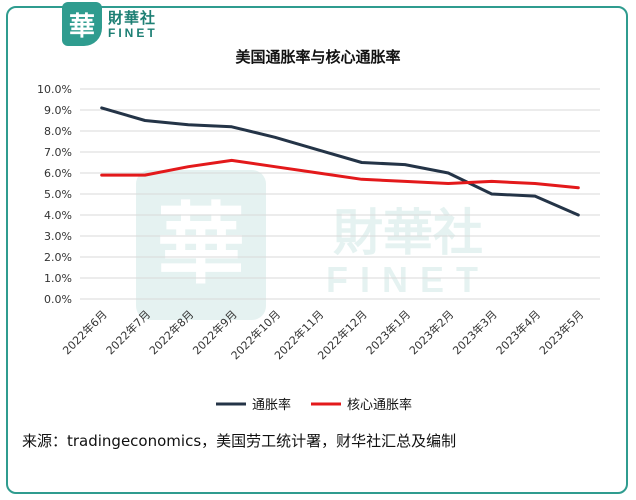  What do you see at coordinates (85, 332) in the screenshot?
I see `x-tick-label: 2022年6月` at bounding box center [85, 332].